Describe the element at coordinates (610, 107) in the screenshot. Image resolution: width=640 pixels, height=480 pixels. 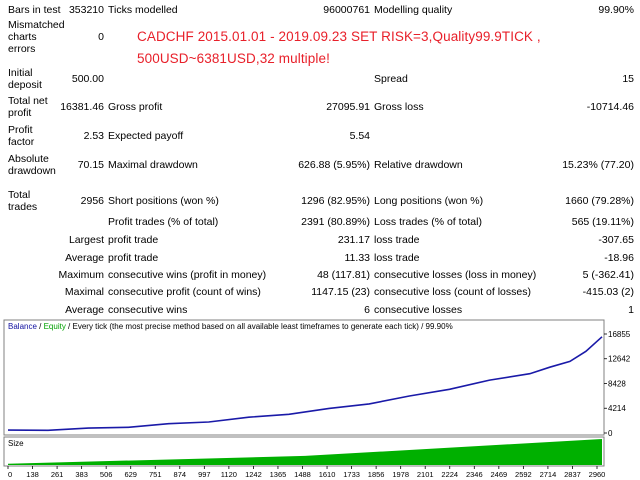
I see `gross-loss-value: -10714.46` at that location.